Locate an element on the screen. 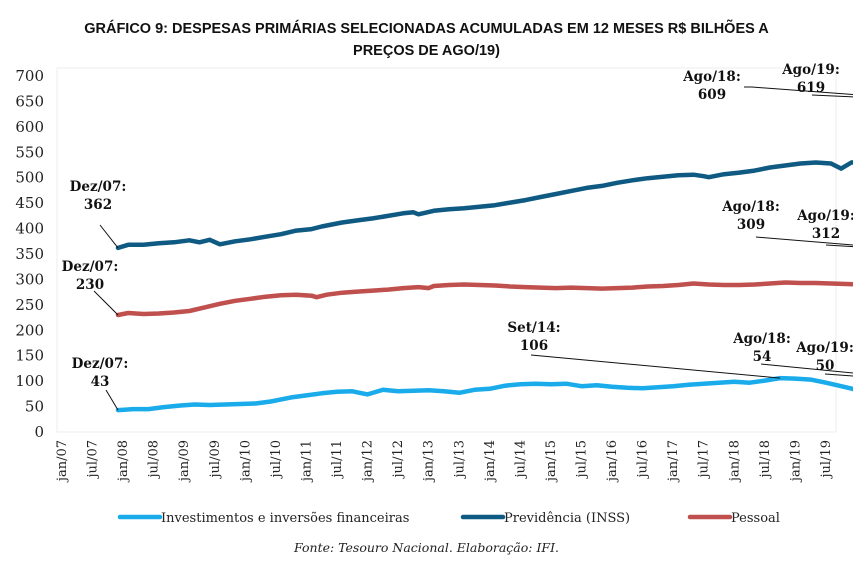 The image size is (853, 578). annotation-value: 54 is located at coordinates (762, 357).